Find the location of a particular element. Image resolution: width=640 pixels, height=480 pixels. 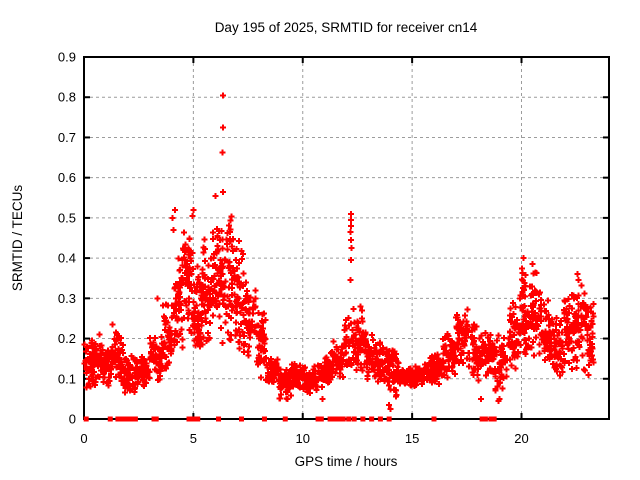

y-tick-label: 0.9 is located at coordinates (67, 57).